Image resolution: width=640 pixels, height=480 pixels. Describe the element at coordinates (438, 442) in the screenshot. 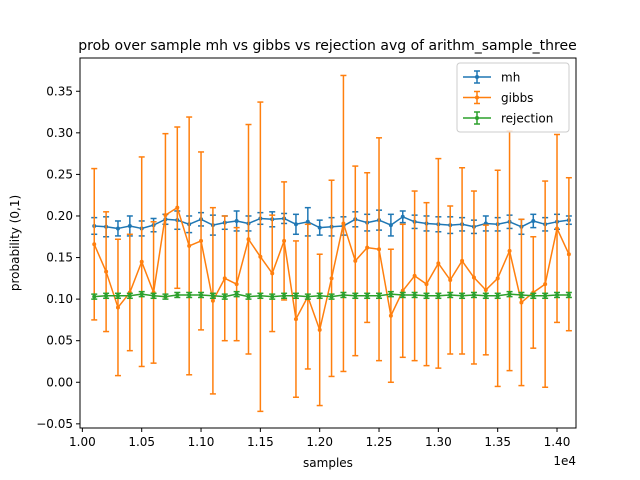

I see `x-tick-label: 1.30` at that location.